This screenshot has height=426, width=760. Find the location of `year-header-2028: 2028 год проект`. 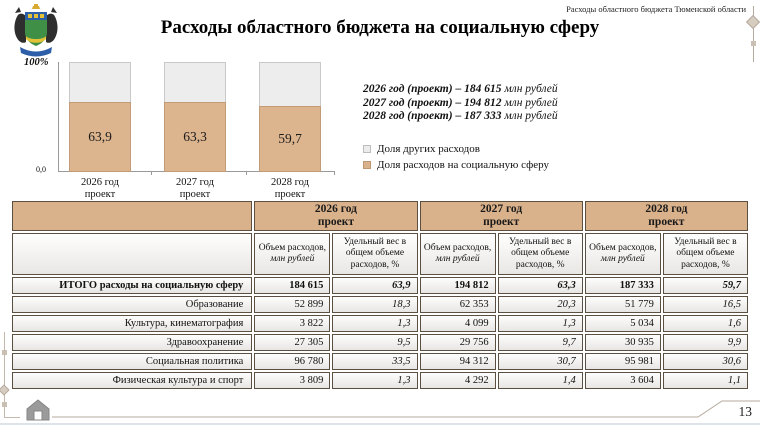

year-header-2028: 2028 год проект is located at coordinates (666, 216).